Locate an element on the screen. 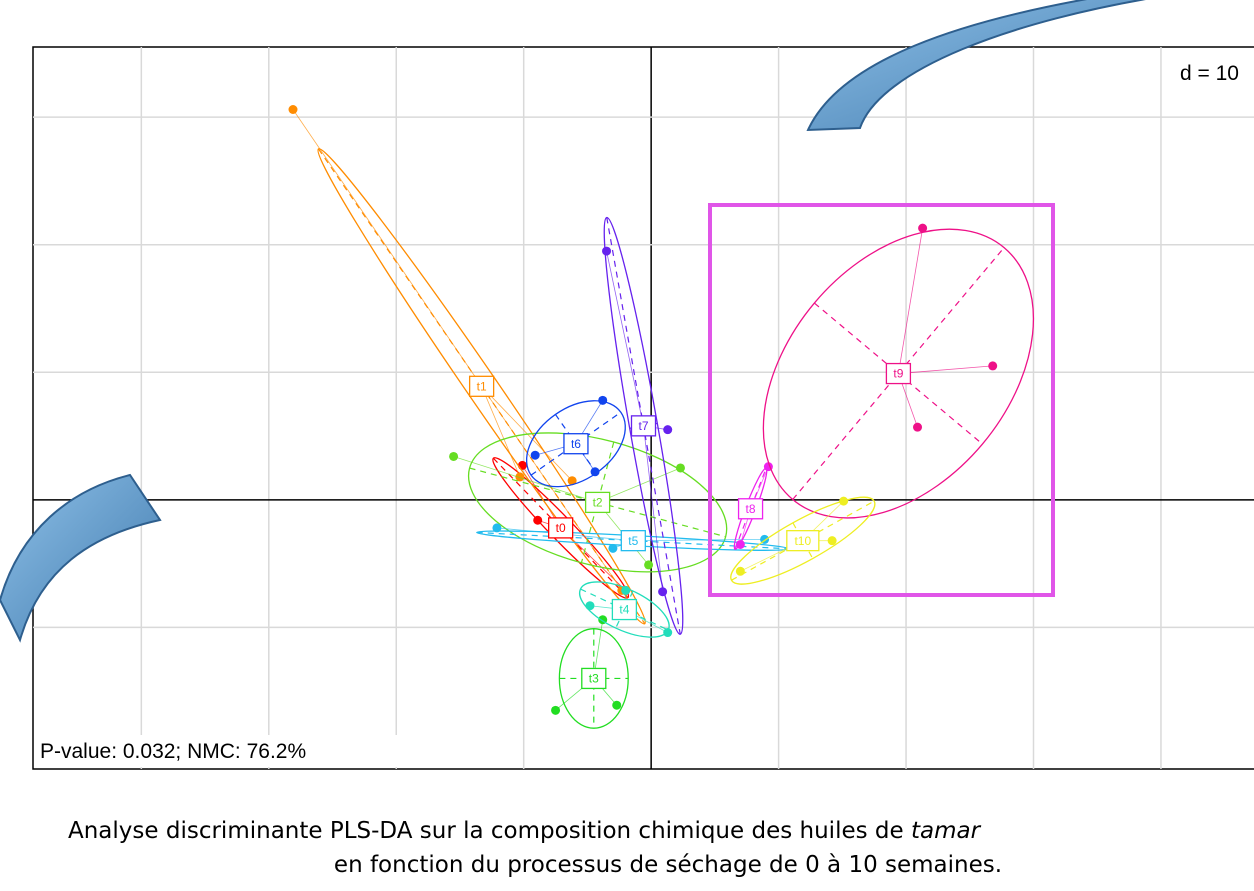 This screenshot has height=891, width=1254. annotation-bg is located at coordinates (242, 751).